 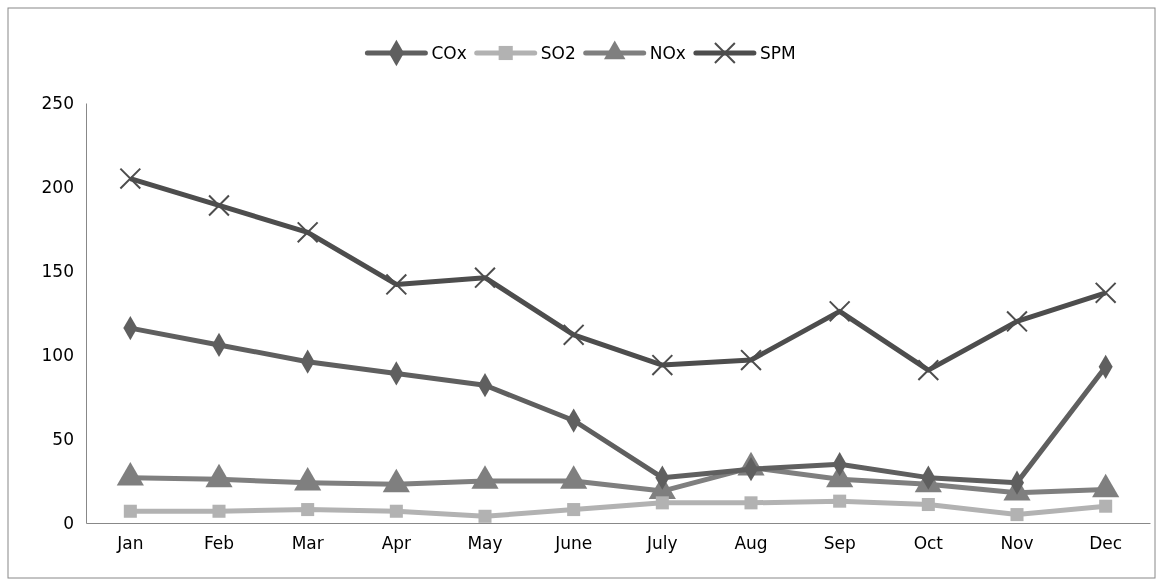 What do you see at coordinates (57, 102) in the screenshot?
I see `y-tick-label: 250` at bounding box center [57, 102].